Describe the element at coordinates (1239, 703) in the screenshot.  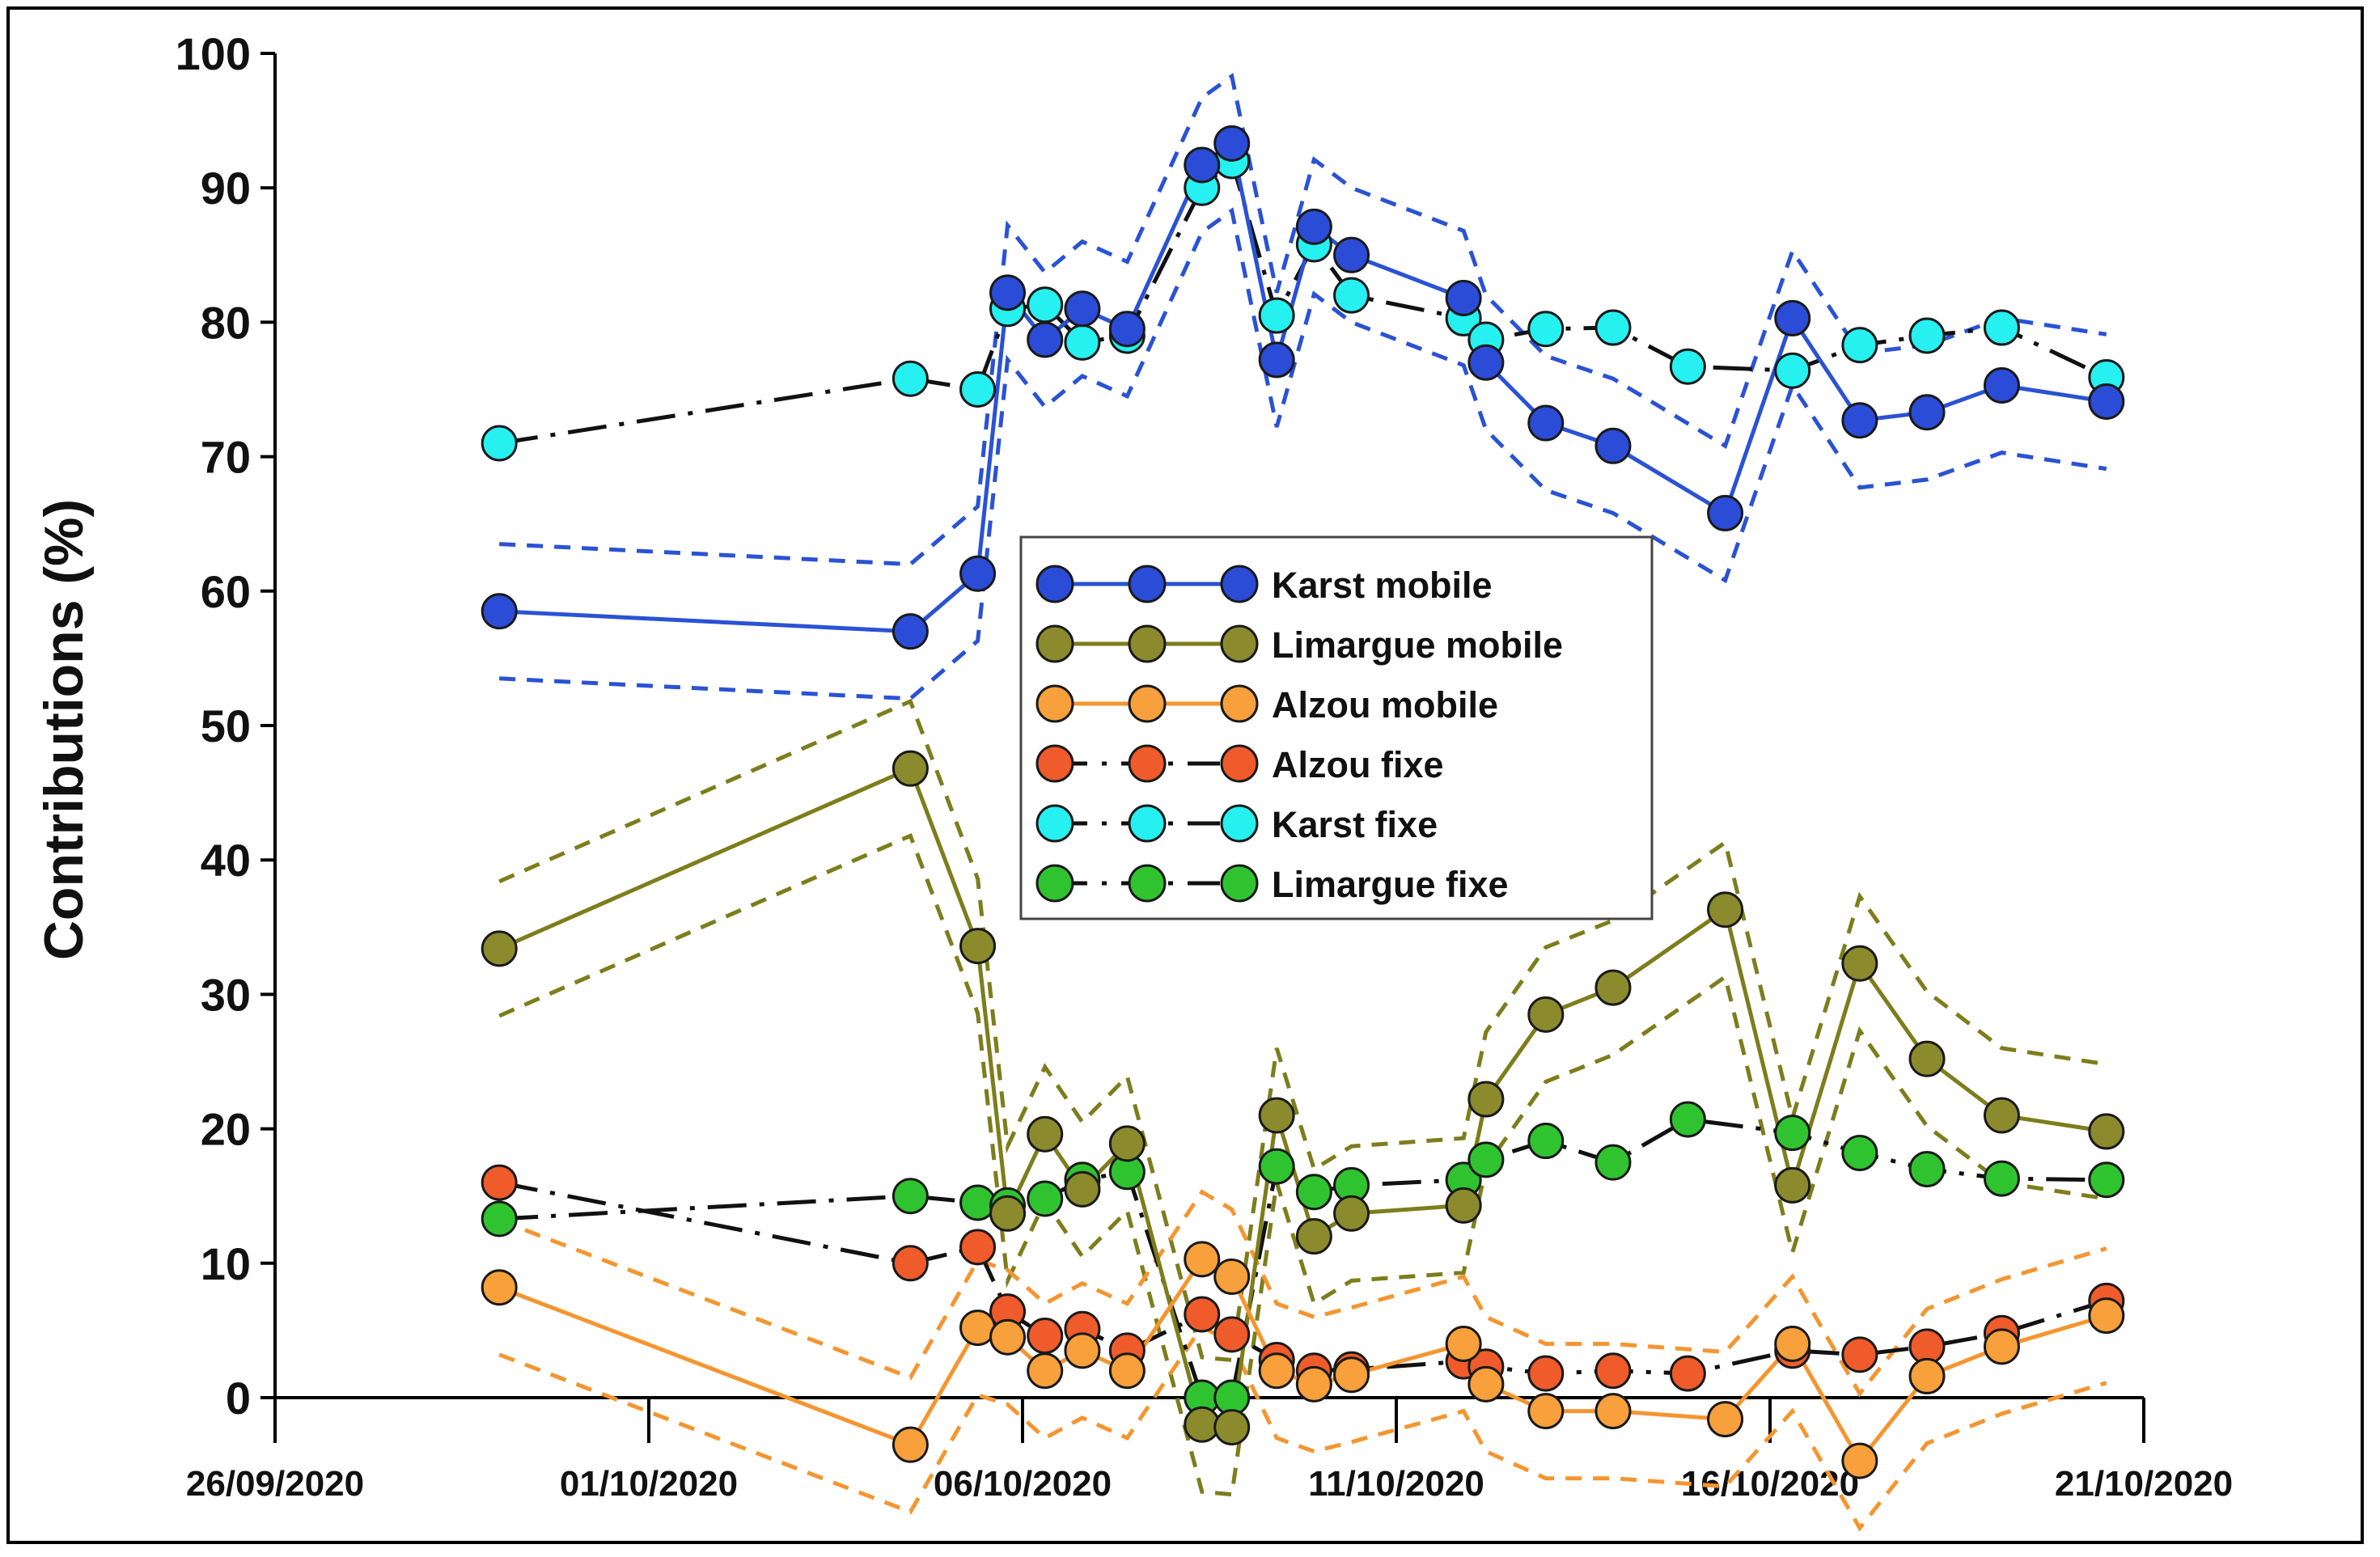
I see `legend-marker-alzou_mobile` at that location.